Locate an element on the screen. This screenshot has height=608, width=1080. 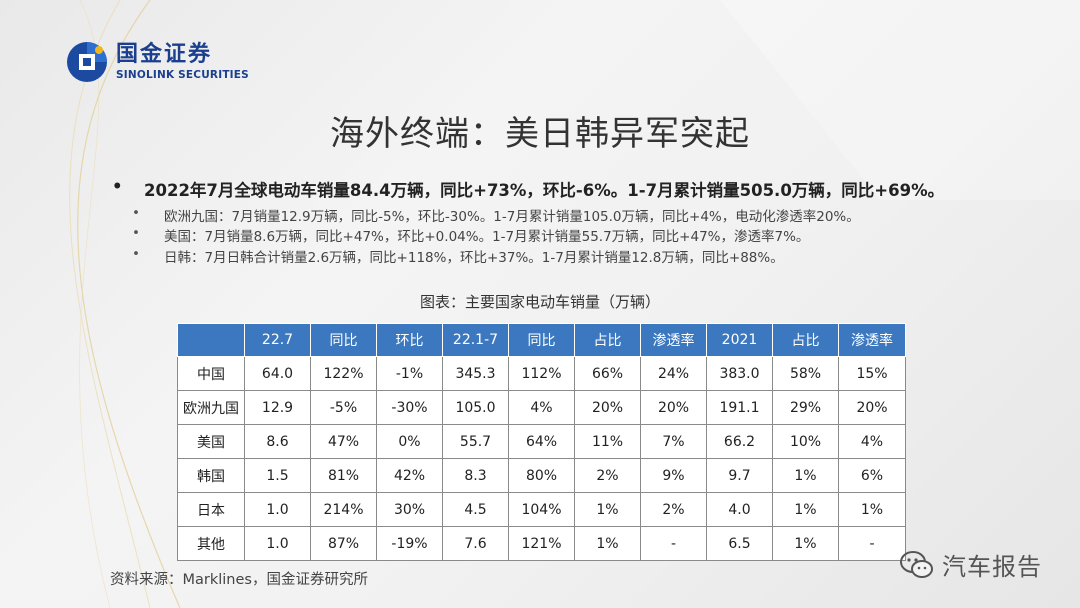
table-cell: 42% is located at coordinates (409, 475).